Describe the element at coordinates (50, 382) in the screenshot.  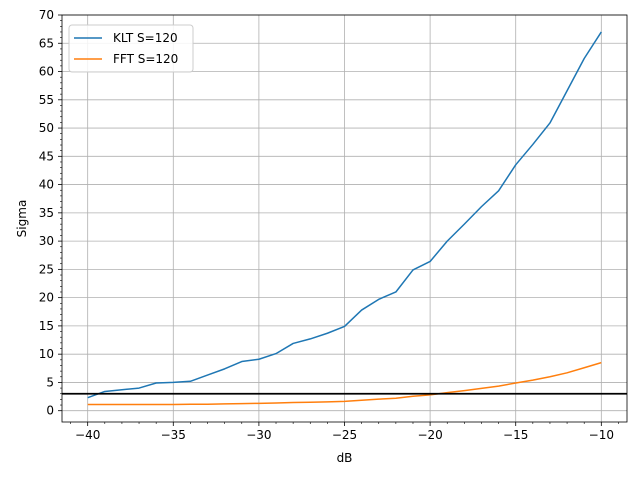
I see `y-tick-label: 5` at that location.